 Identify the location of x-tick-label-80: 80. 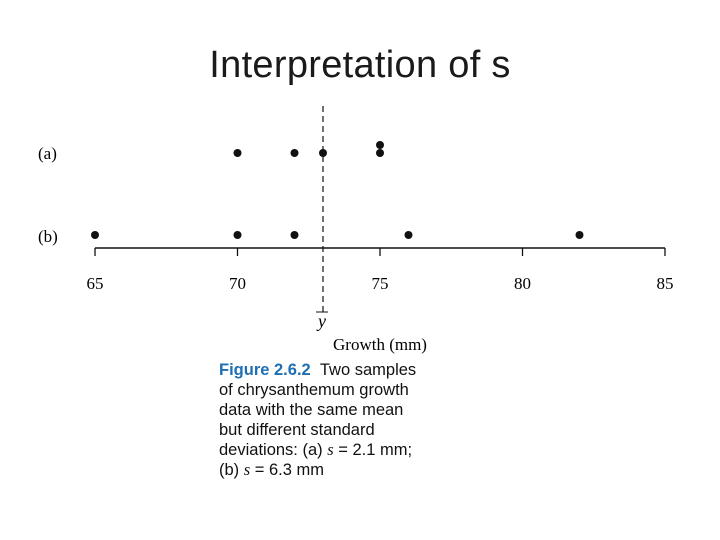
(522, 283).